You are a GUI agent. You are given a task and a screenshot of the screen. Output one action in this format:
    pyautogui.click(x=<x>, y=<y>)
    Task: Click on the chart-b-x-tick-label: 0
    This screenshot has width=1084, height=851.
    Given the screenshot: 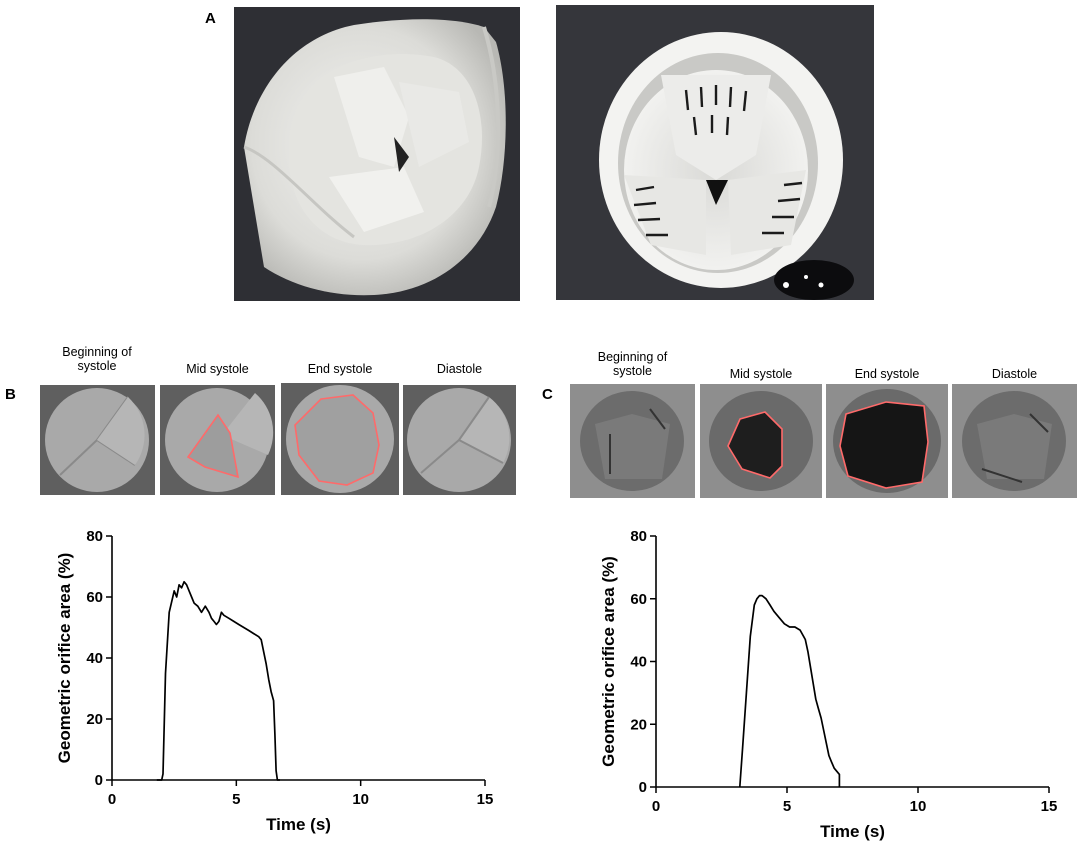 What is the action you would take?
    pyautogui.click(x=112, y=799)
    